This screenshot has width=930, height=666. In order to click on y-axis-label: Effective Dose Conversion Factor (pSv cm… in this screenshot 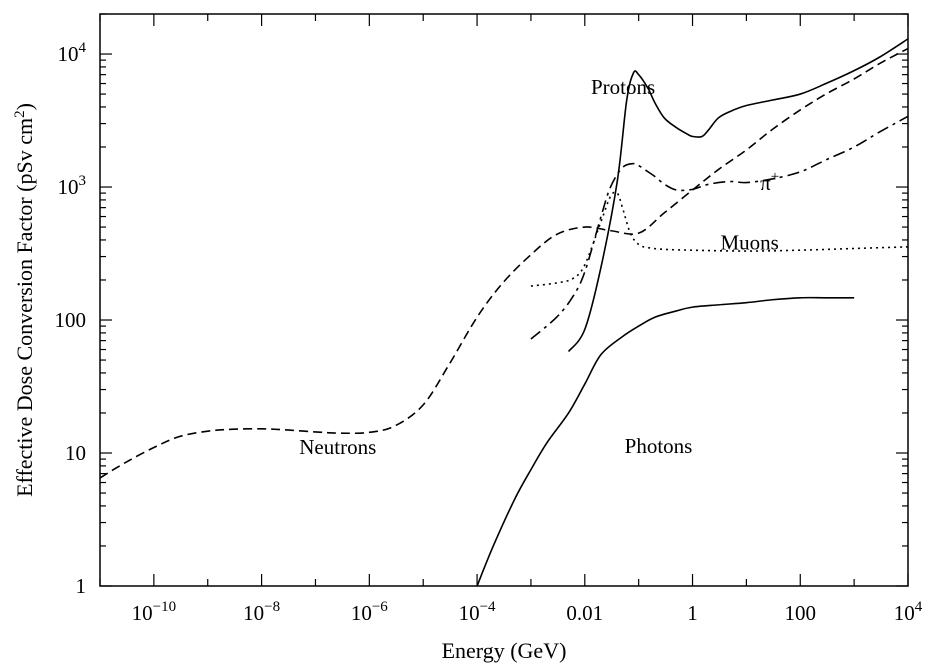, I will do `click(24, 300)`.